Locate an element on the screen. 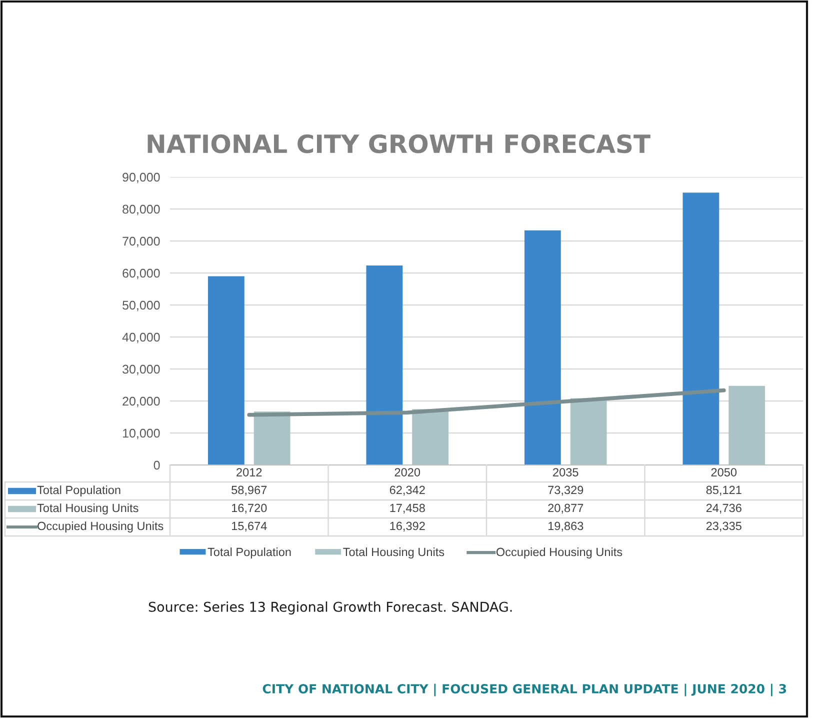  x-tick-label: 2020 is located at coordinates (407, 472).